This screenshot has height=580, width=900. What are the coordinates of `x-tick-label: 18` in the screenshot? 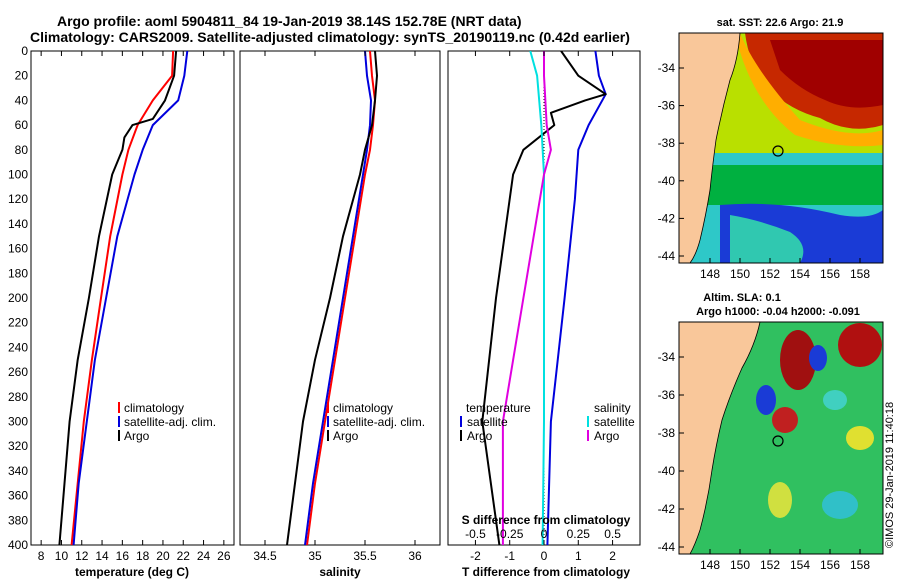 It's located at (143, 556).